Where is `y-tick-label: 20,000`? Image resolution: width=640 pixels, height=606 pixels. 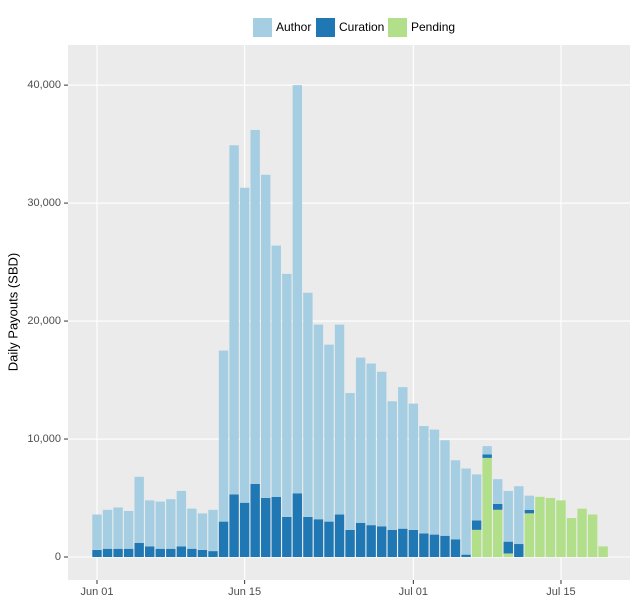 y-tick-label: 20,000 is located at coordinates (44, 321).